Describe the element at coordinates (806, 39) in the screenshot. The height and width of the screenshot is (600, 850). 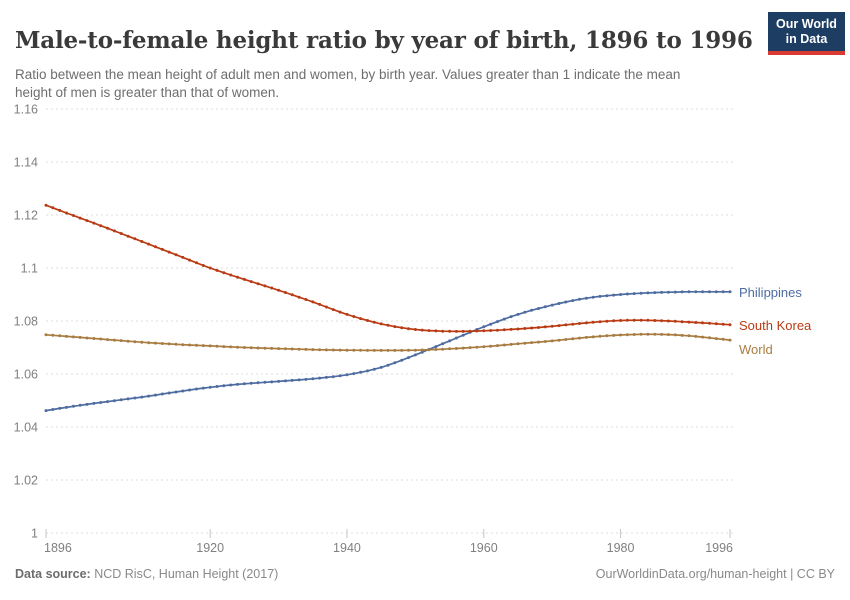
I see `owid-logo-line2: in Data` at that location.